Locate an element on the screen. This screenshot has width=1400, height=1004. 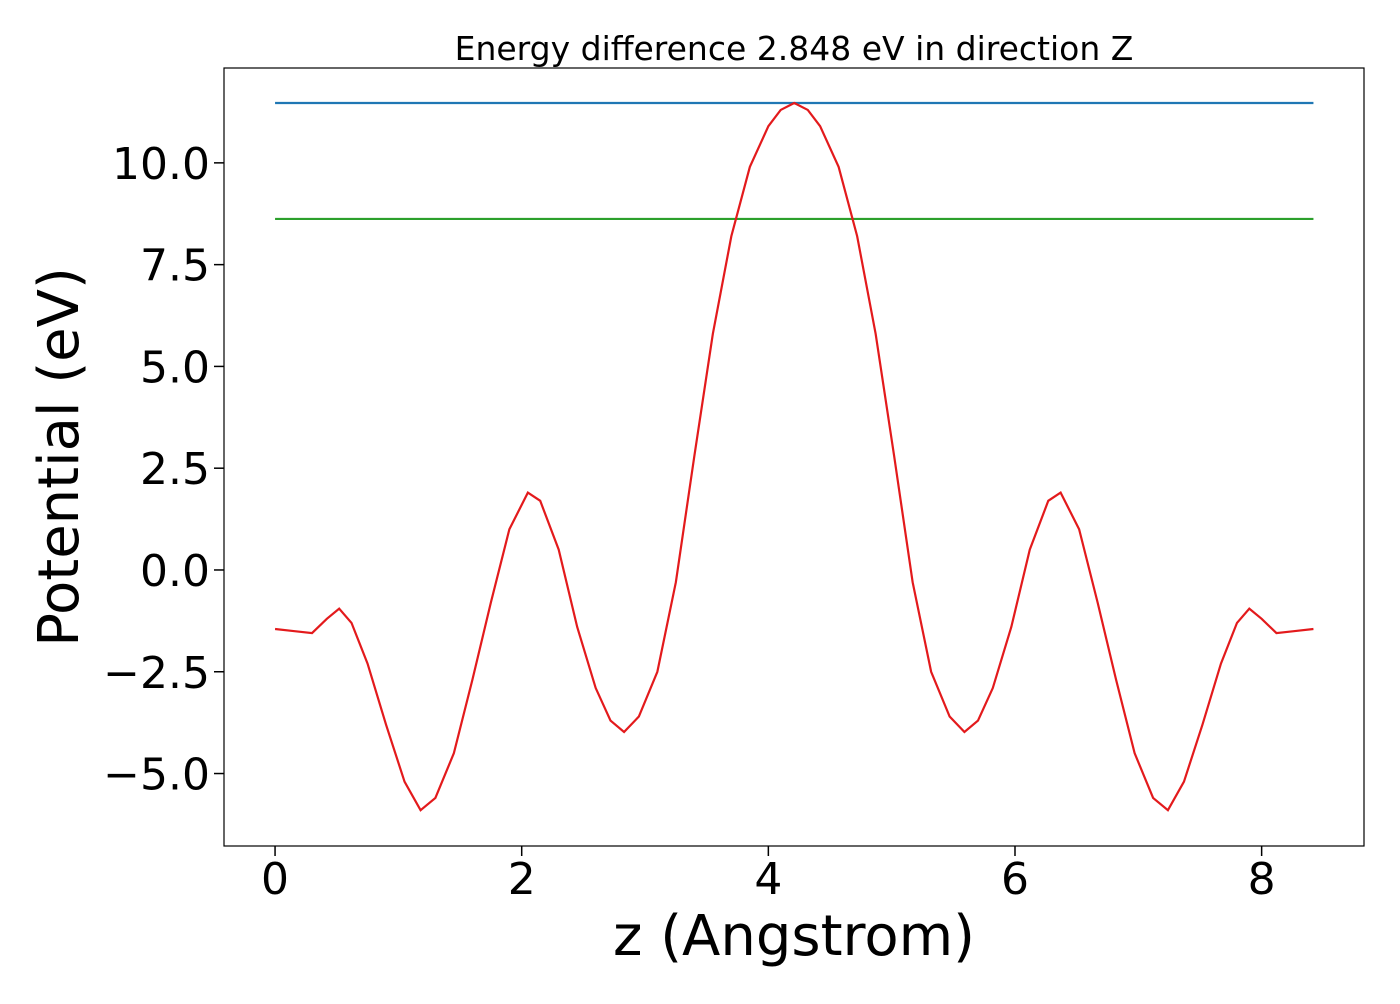
y-axis-label: Potential (eV) is located at coordinates (59, 457).